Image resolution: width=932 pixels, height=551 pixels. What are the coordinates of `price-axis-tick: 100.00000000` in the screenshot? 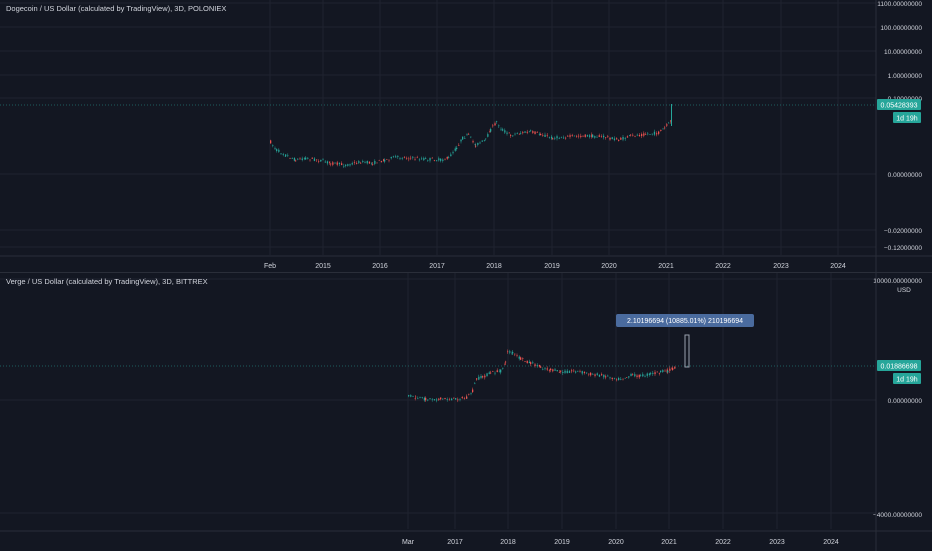 It's located at (901, 28).